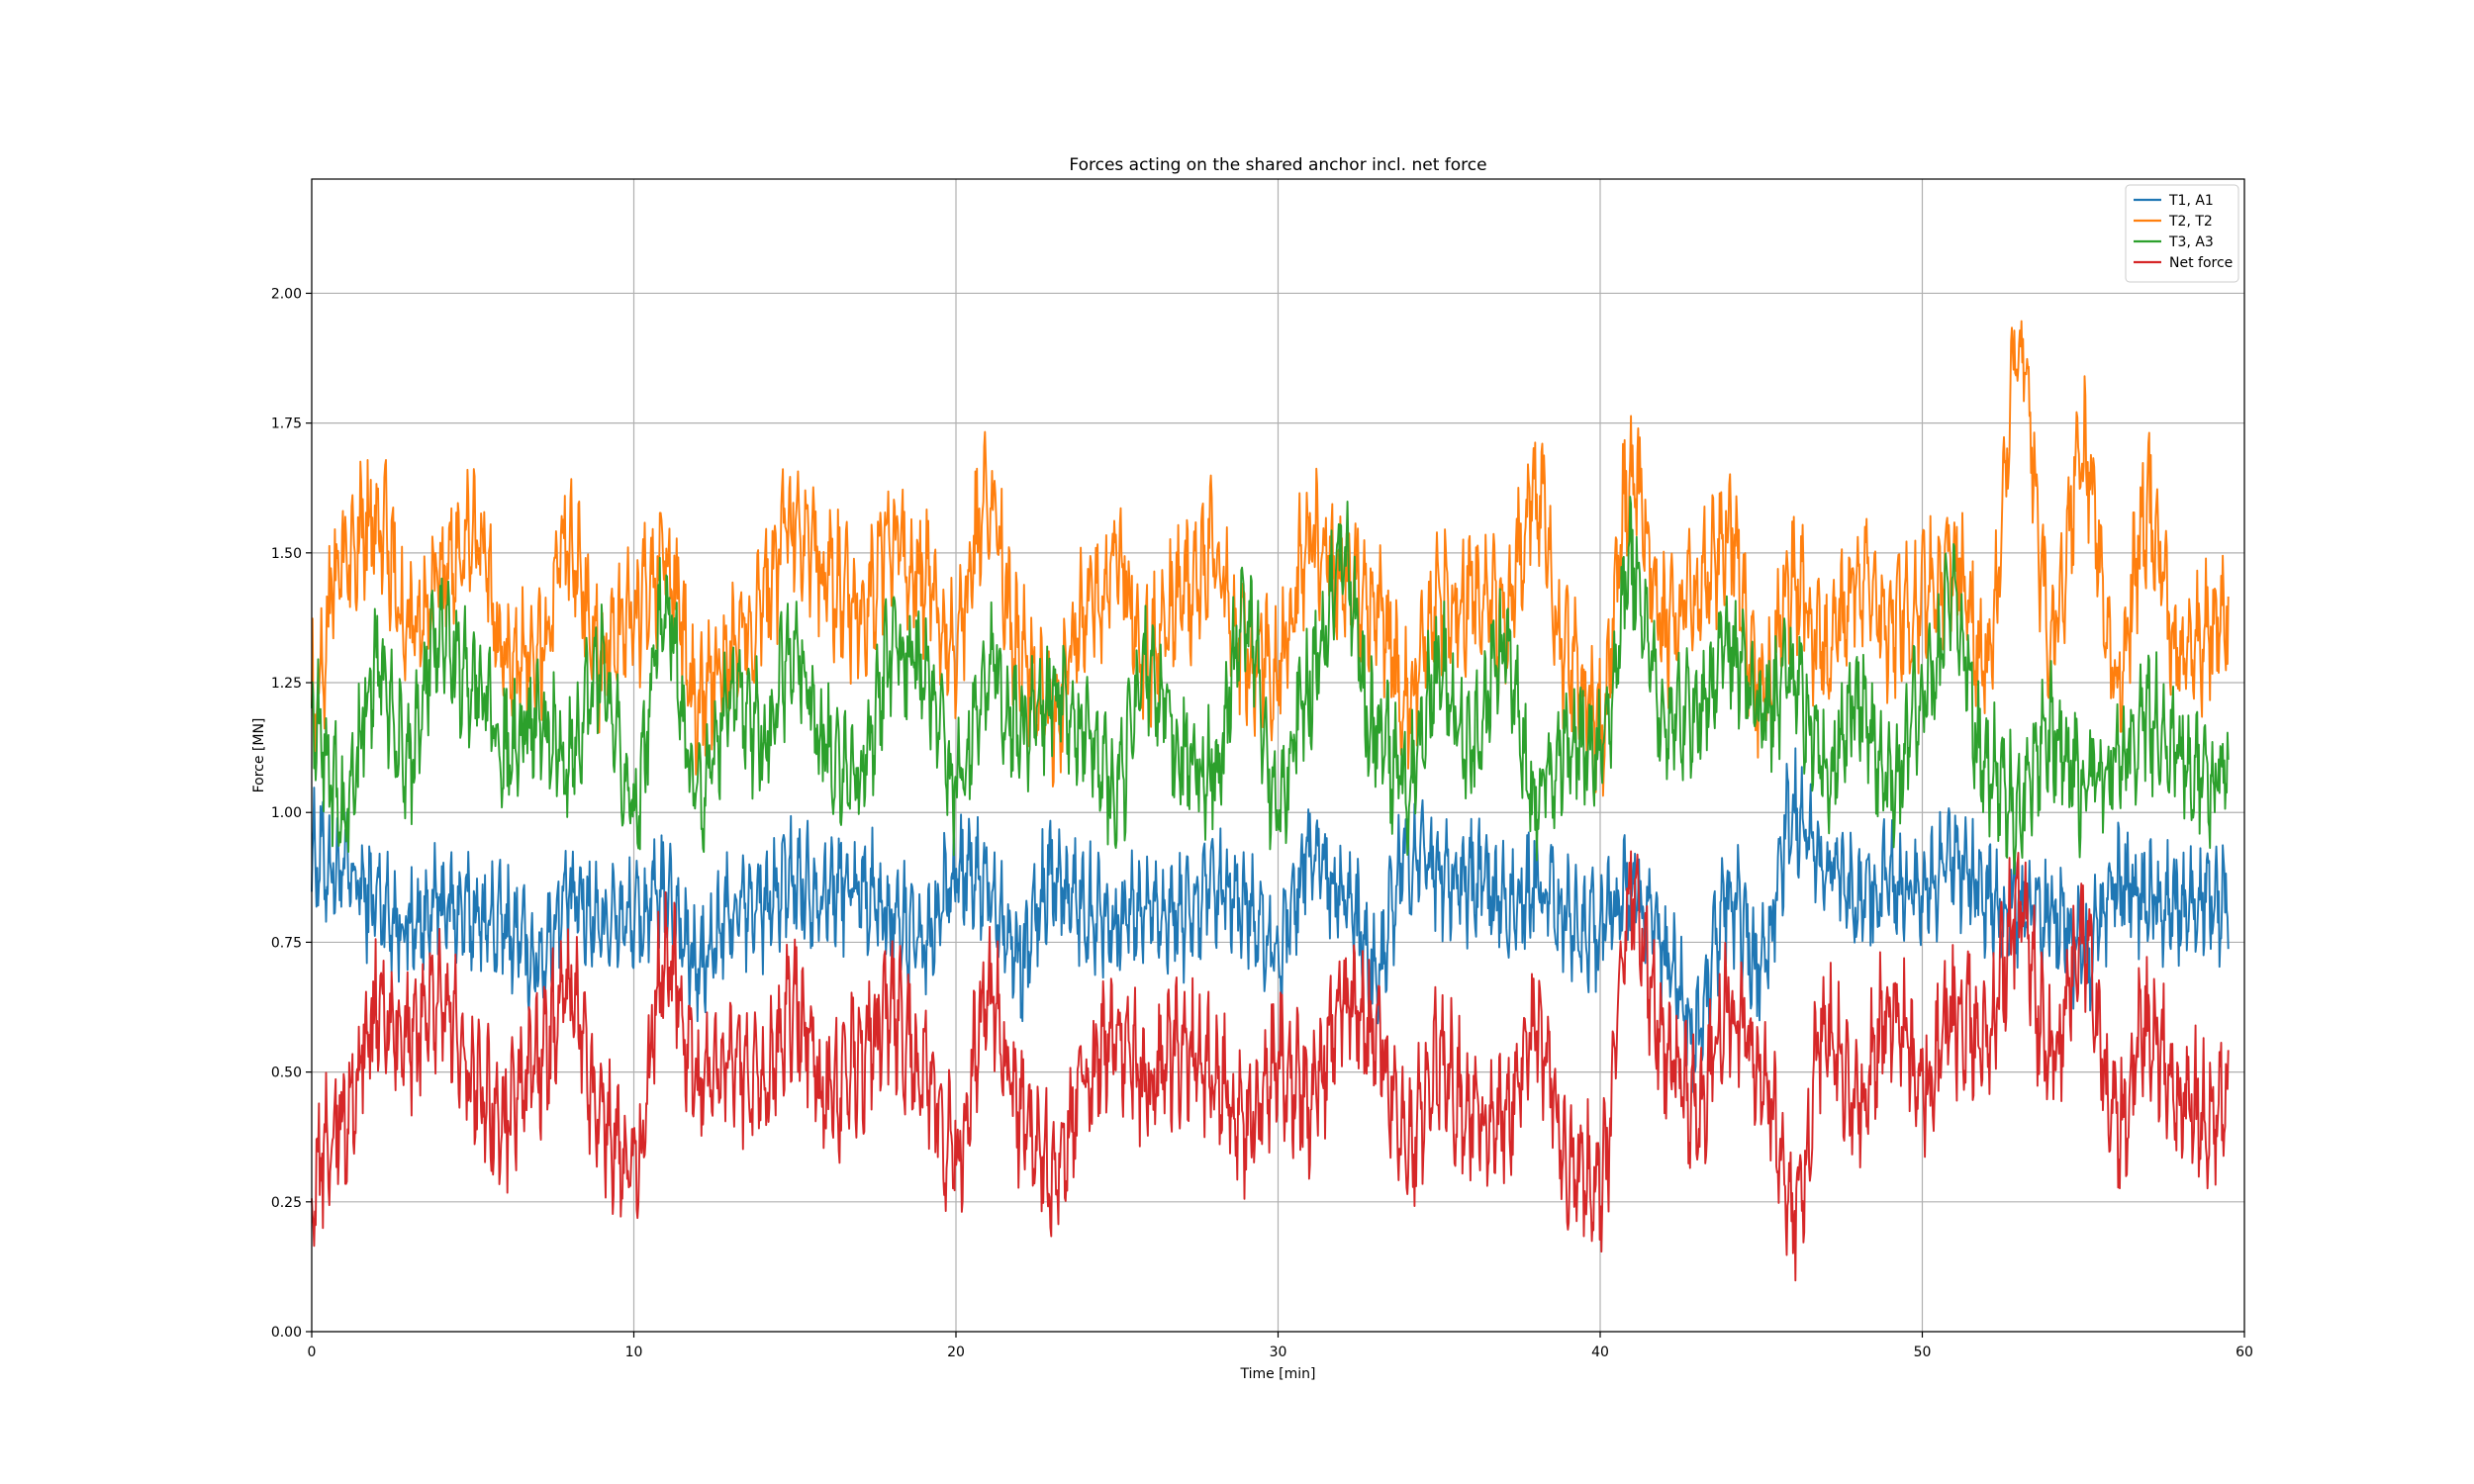 This screenshot has width=2474, height=1484. I want to click on legend-box, so click(2182, 233).